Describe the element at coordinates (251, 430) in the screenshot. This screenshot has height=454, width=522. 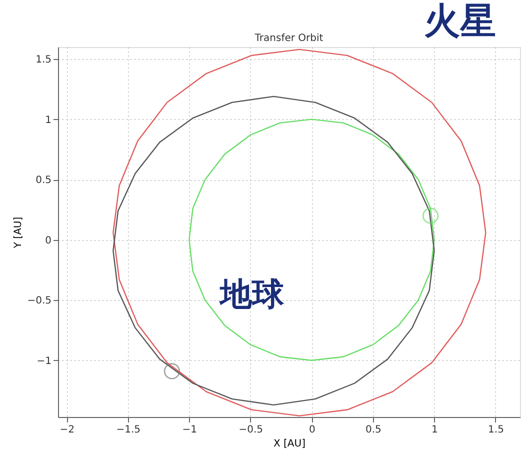
I see `x-tick-label: −0.5` at that location.